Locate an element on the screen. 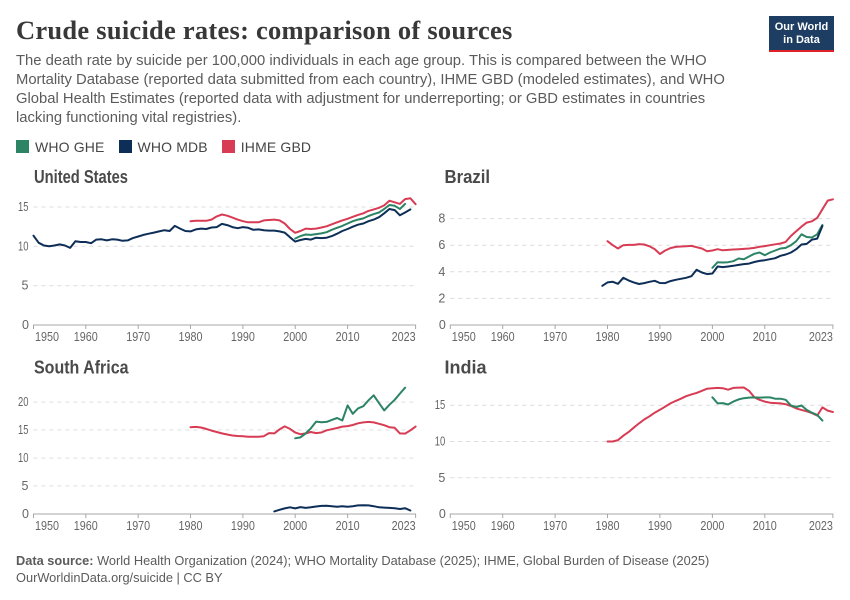  svg-text: South Africa is located at coordinates (81, 367).